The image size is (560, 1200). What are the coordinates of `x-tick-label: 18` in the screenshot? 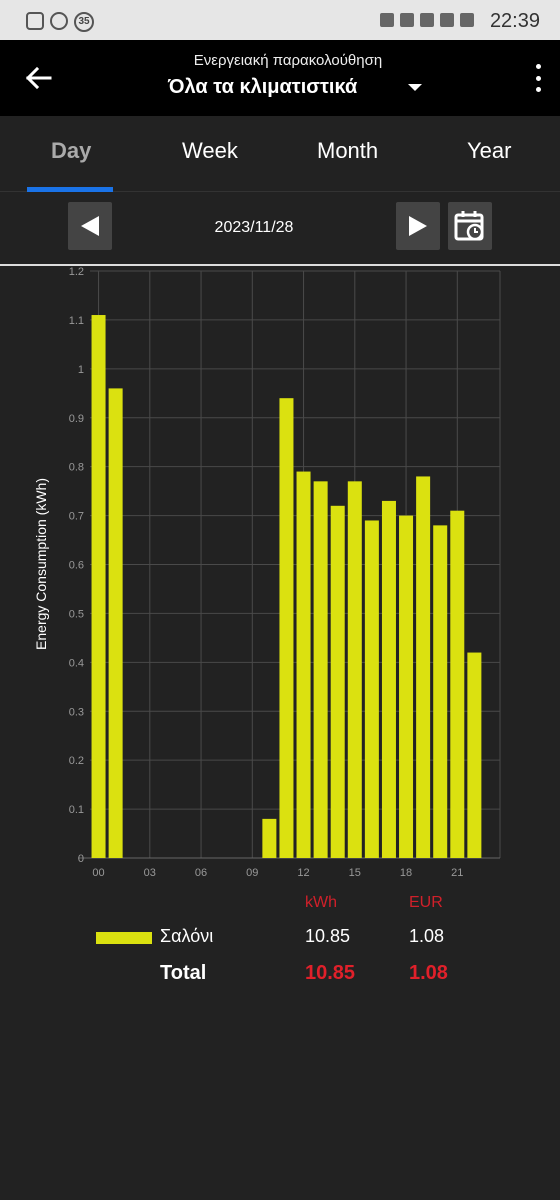 It's located at (406, 873).